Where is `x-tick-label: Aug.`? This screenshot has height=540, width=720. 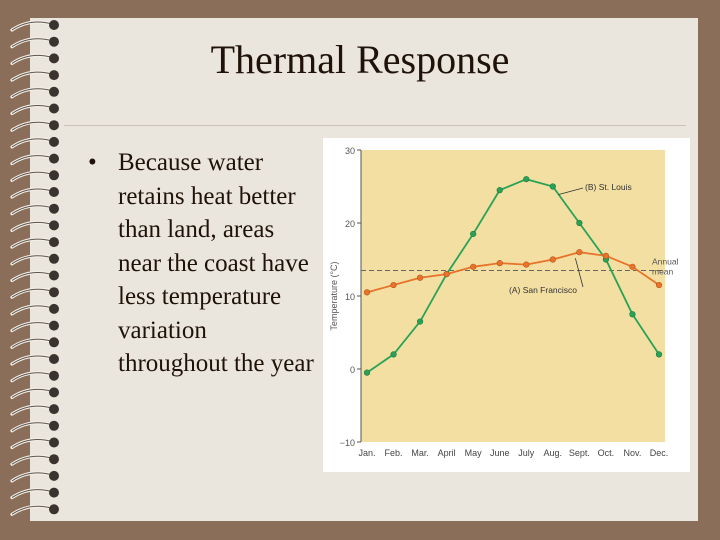 x-tick-label: Aug. is located at coordinates (553, 453).